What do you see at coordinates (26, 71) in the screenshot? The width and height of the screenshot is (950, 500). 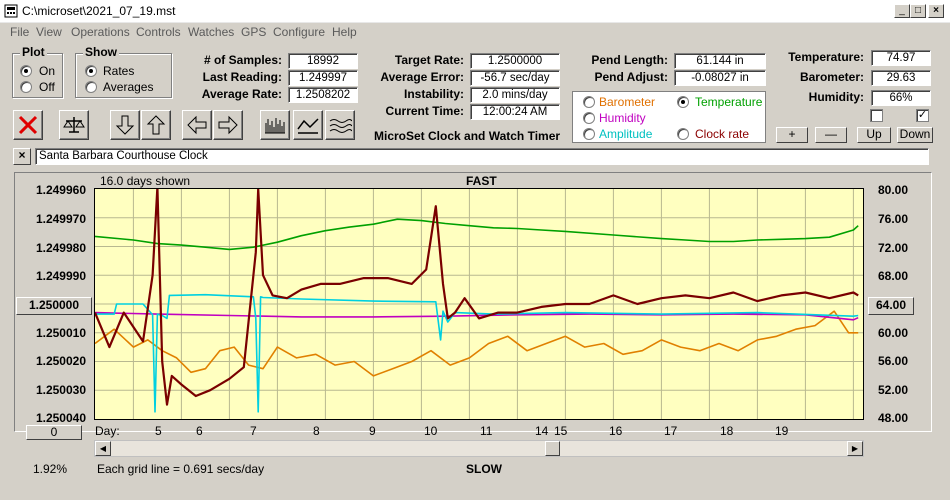 I see `plot-on-radio` at bounding box center [26, 71].